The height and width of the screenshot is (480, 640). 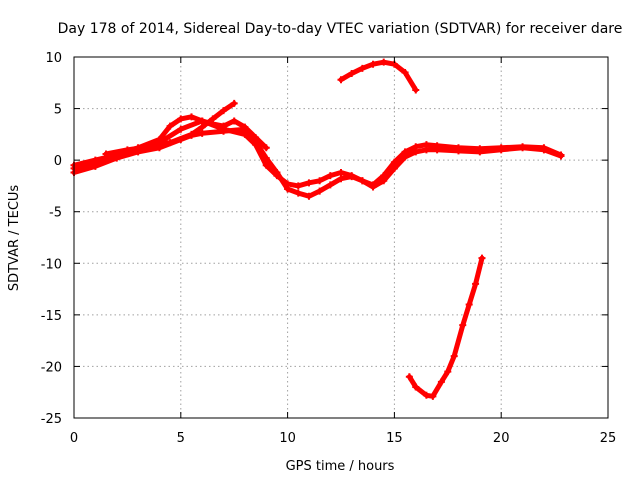 I want to click on y-tick-label: -15, so click(x=51, y=316).